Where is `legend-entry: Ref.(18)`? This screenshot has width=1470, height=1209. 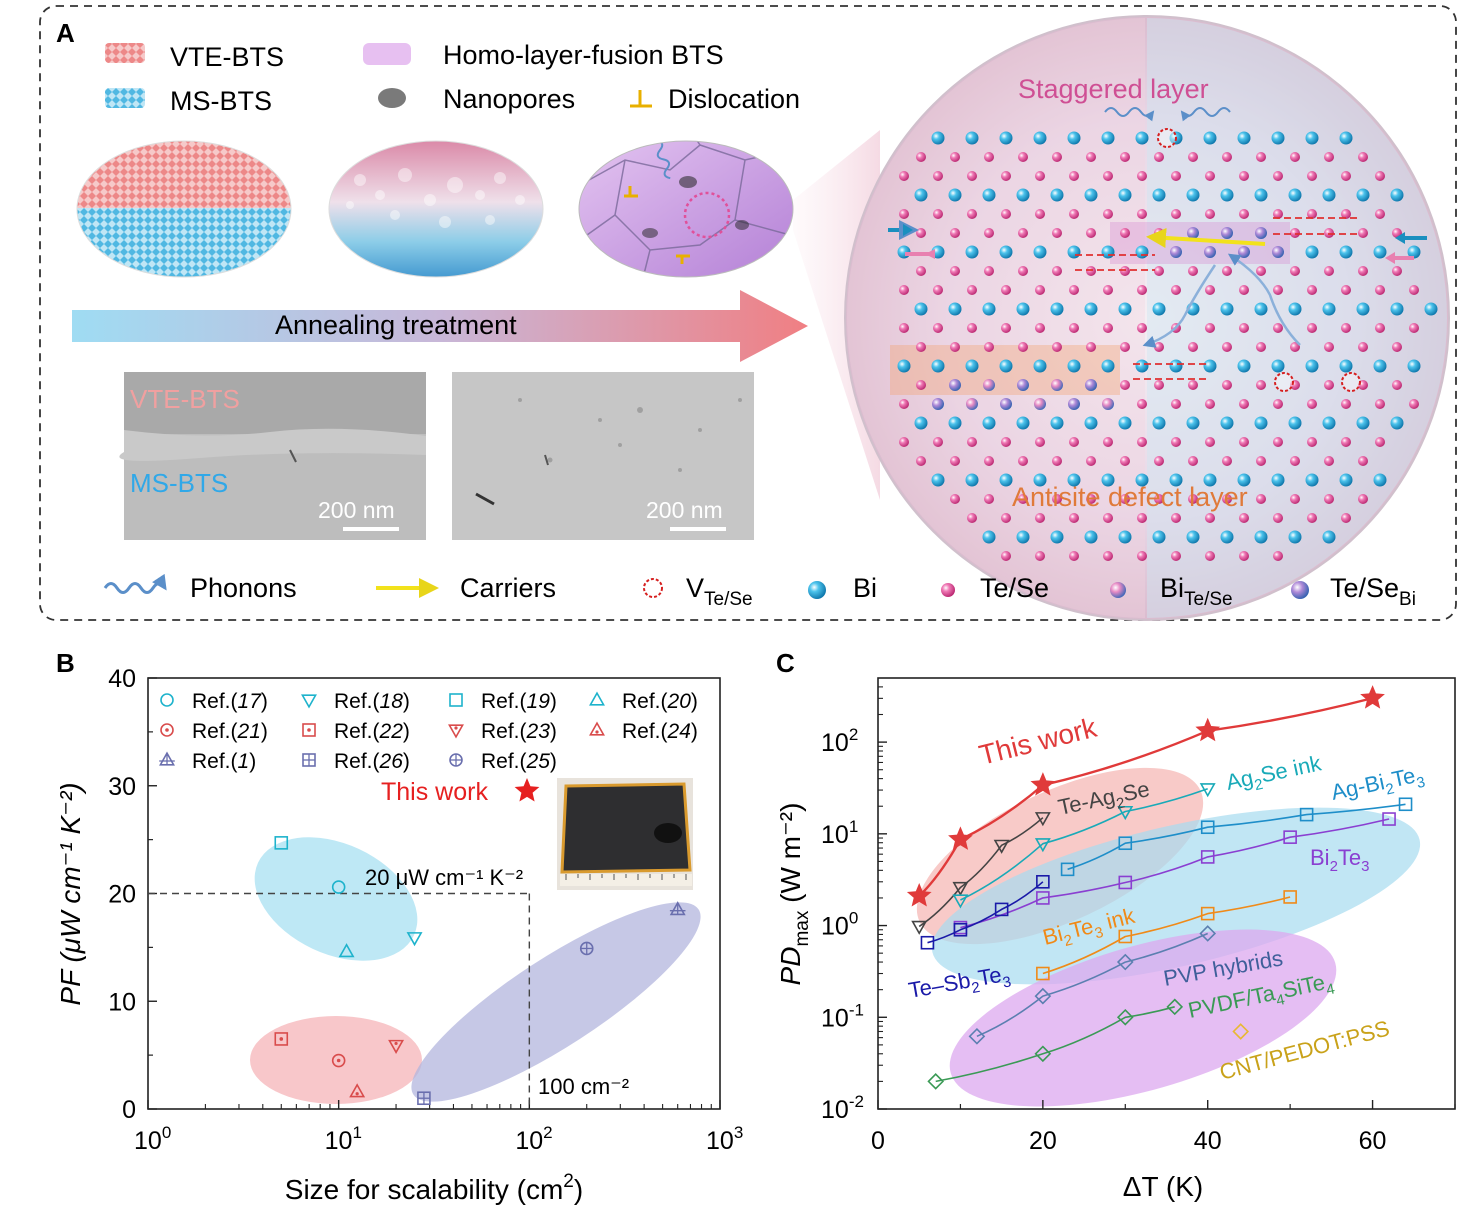 legend-entry: Ref.(18) is located at coordinates (372, 701).